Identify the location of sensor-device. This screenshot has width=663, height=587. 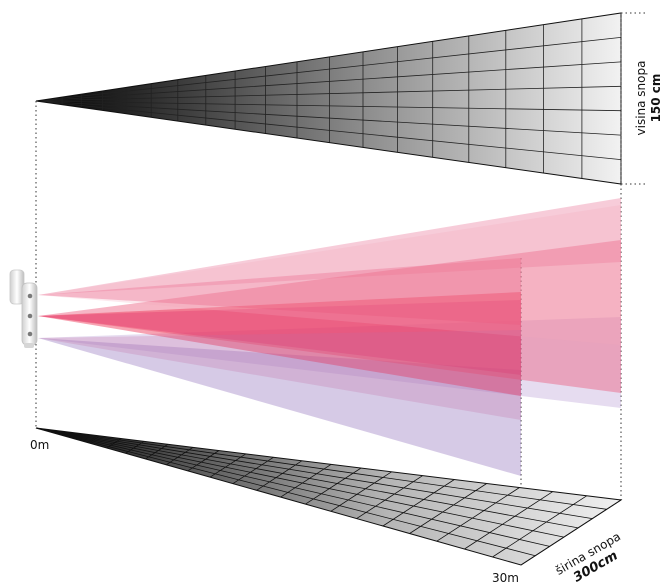
(23, 308).